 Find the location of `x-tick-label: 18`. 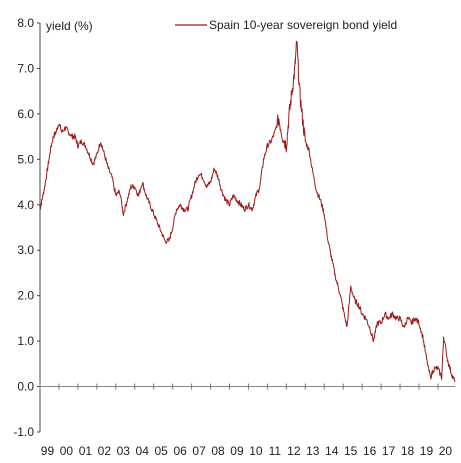

x-tick-label: 18 is located at coordinates (408, 451).